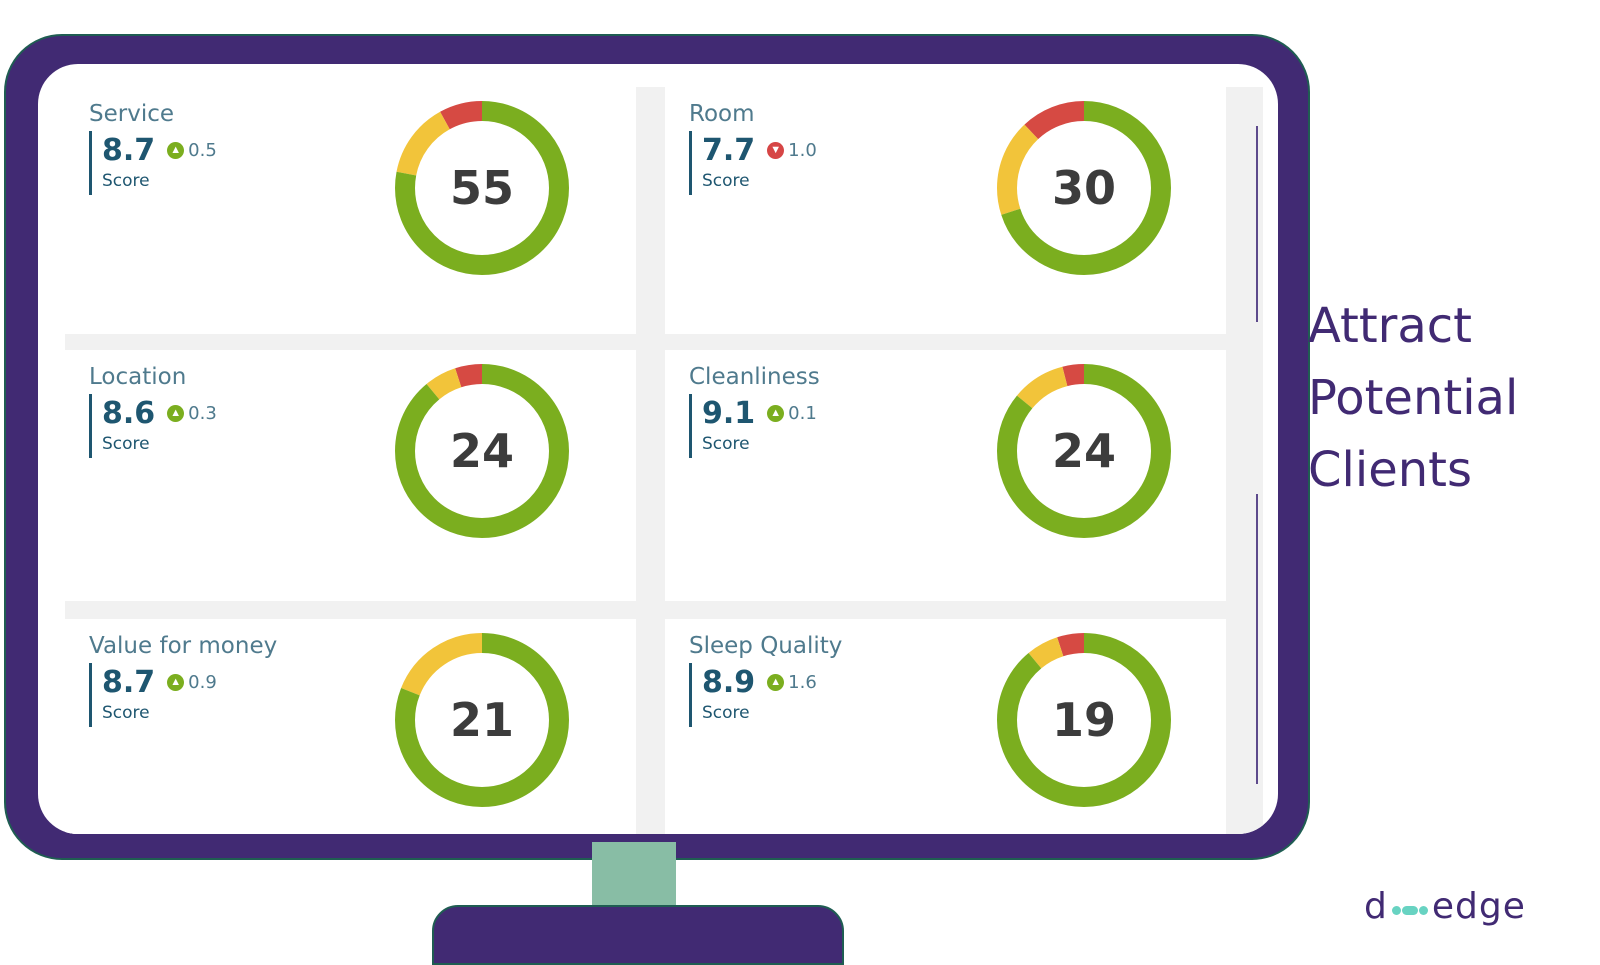 This screenshot has height=965, width=1600. Describe the element at coordinates (350, 475) in the screenshot. I see `card-location: Location 8.6 ▲ 0.3 Score 24` at that location.